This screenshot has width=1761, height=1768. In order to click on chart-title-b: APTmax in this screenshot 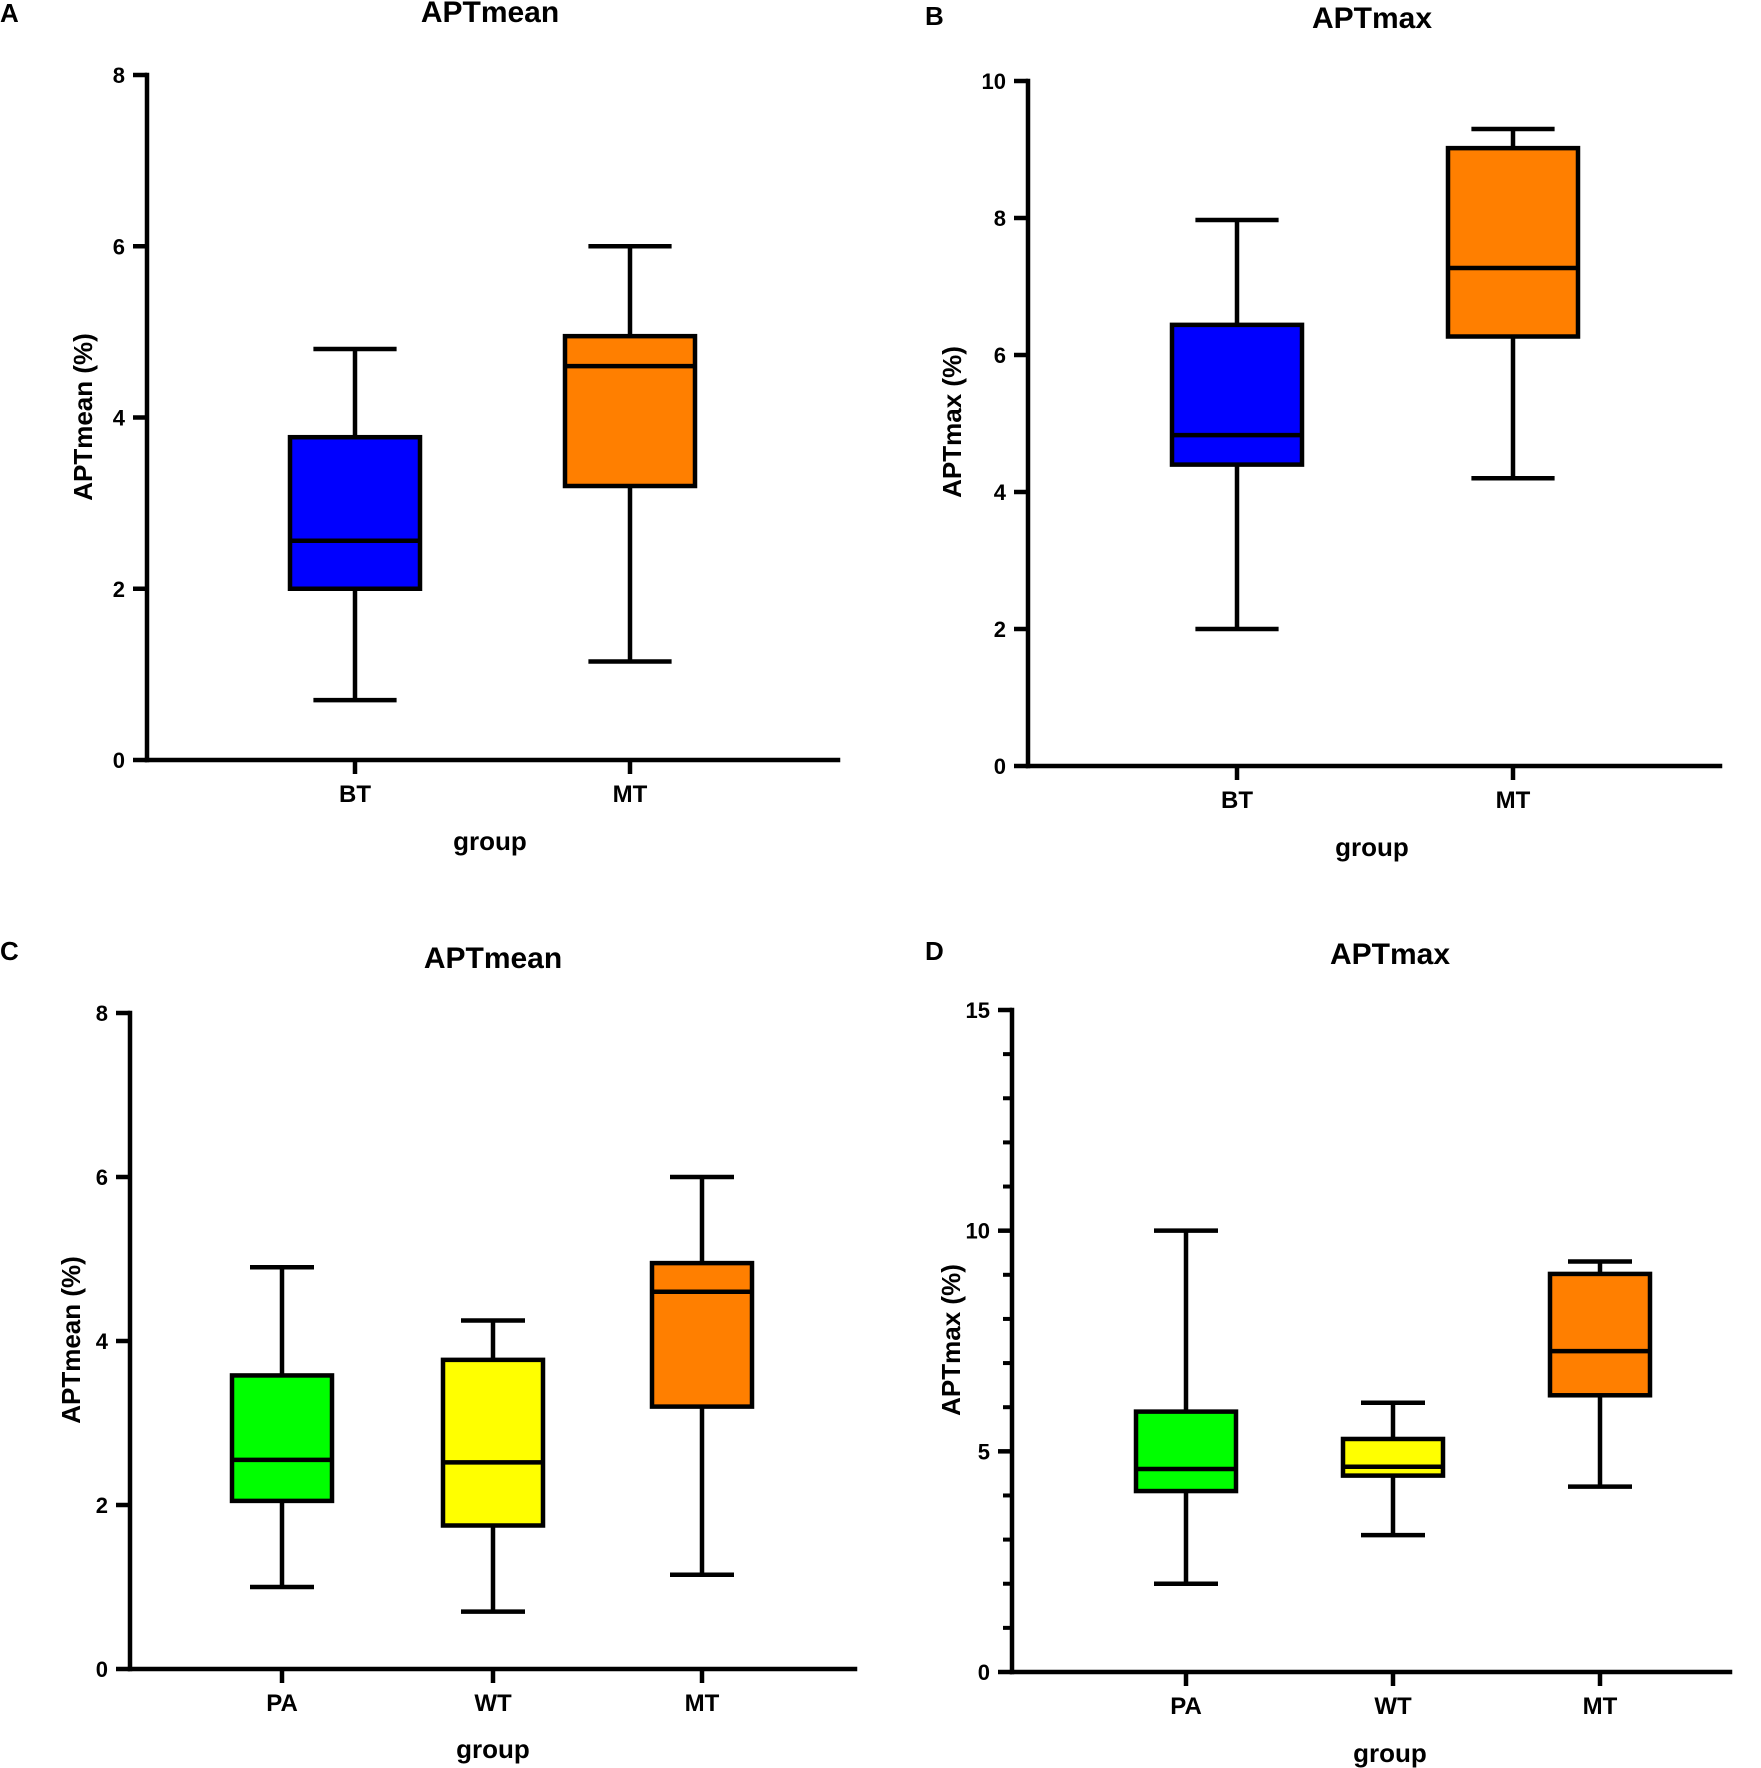, I will do `click(1372, 18)`.